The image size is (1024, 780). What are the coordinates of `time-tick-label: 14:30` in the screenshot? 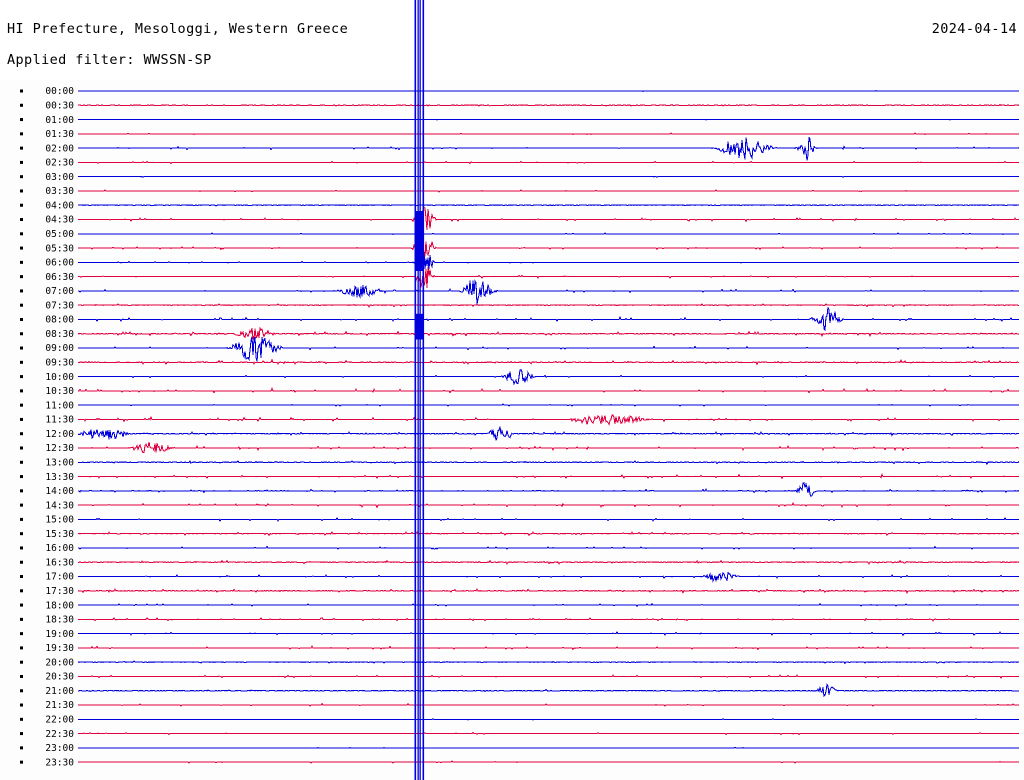 It's located at (59, 505).